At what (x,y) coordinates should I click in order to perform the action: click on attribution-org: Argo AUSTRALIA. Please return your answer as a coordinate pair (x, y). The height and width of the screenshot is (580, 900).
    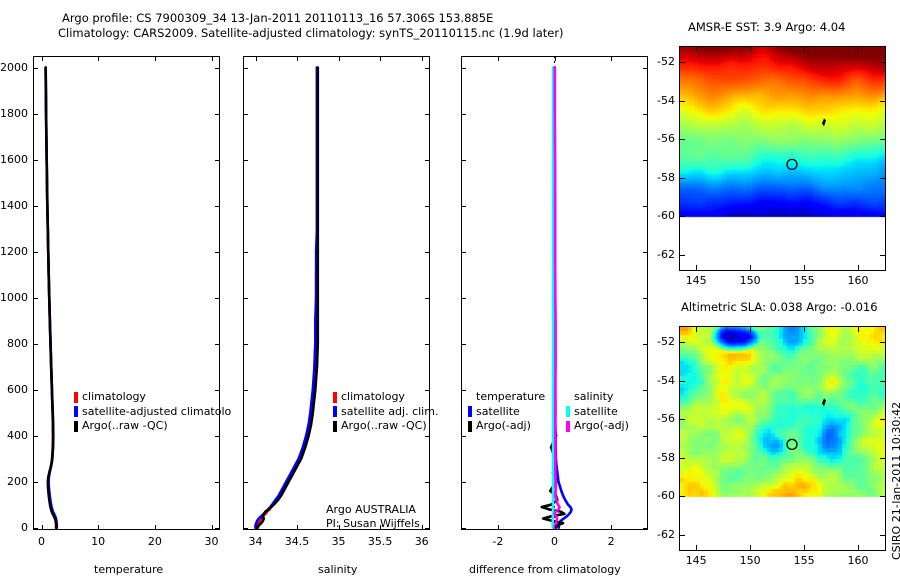
    Looking at the image, I should click on (371, 509).